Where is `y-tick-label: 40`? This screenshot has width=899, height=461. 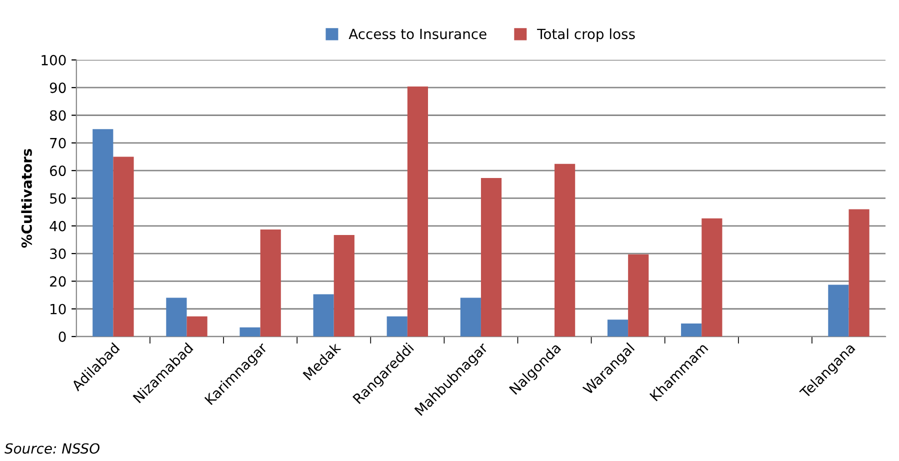
y-tick-label: 40 is located at coordinates (58, 226).